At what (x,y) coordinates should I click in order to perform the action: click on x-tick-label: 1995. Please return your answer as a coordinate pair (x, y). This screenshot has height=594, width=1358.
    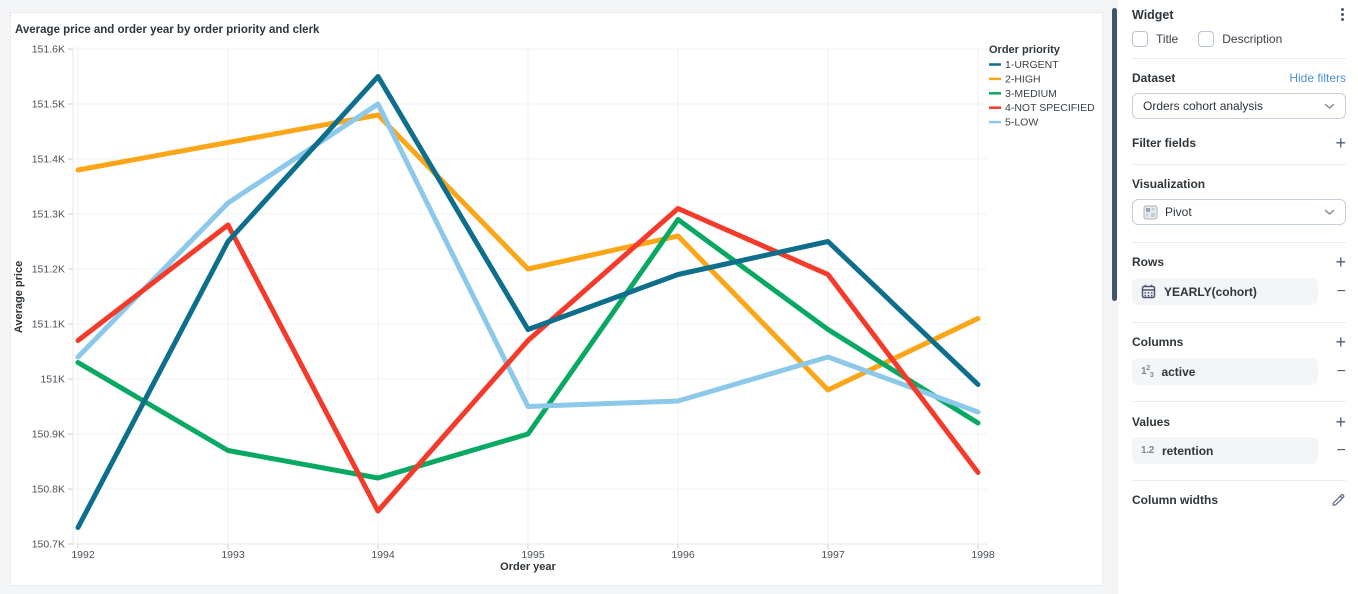
    Looking at the image, I should click on (533, 555).